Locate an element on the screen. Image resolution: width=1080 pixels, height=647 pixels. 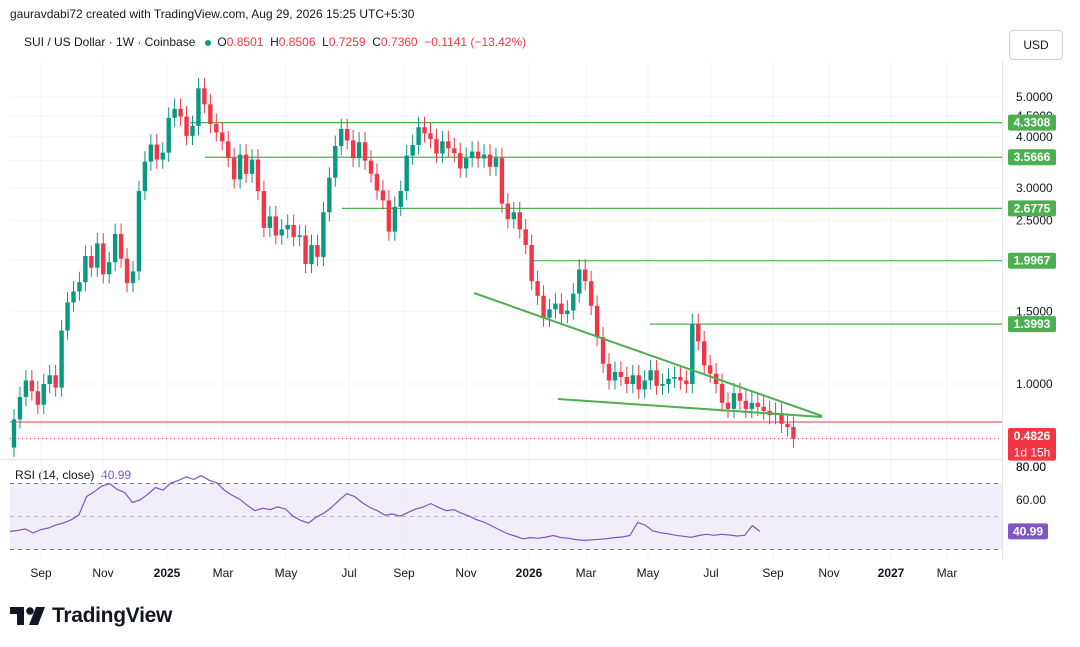
rsi-title: RSI (14, close) is located at coordinates (55, 475).